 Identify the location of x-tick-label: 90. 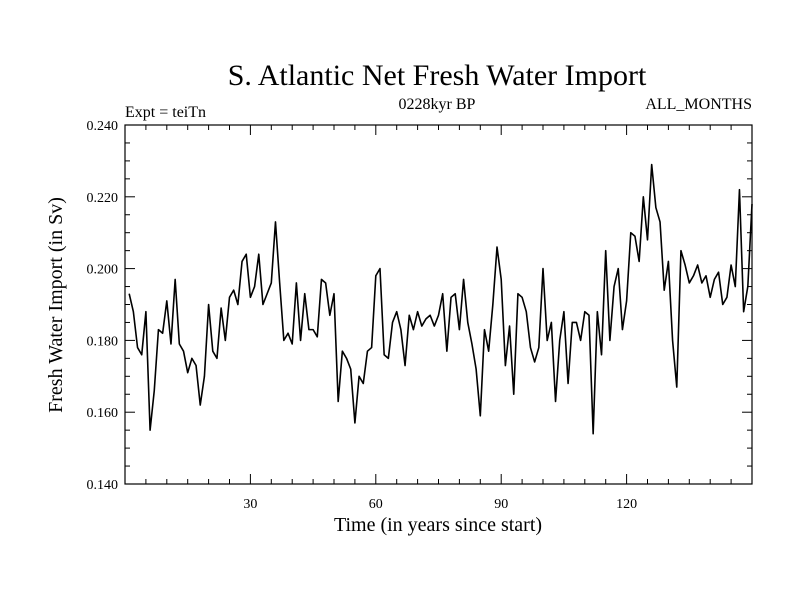
(501, 504).